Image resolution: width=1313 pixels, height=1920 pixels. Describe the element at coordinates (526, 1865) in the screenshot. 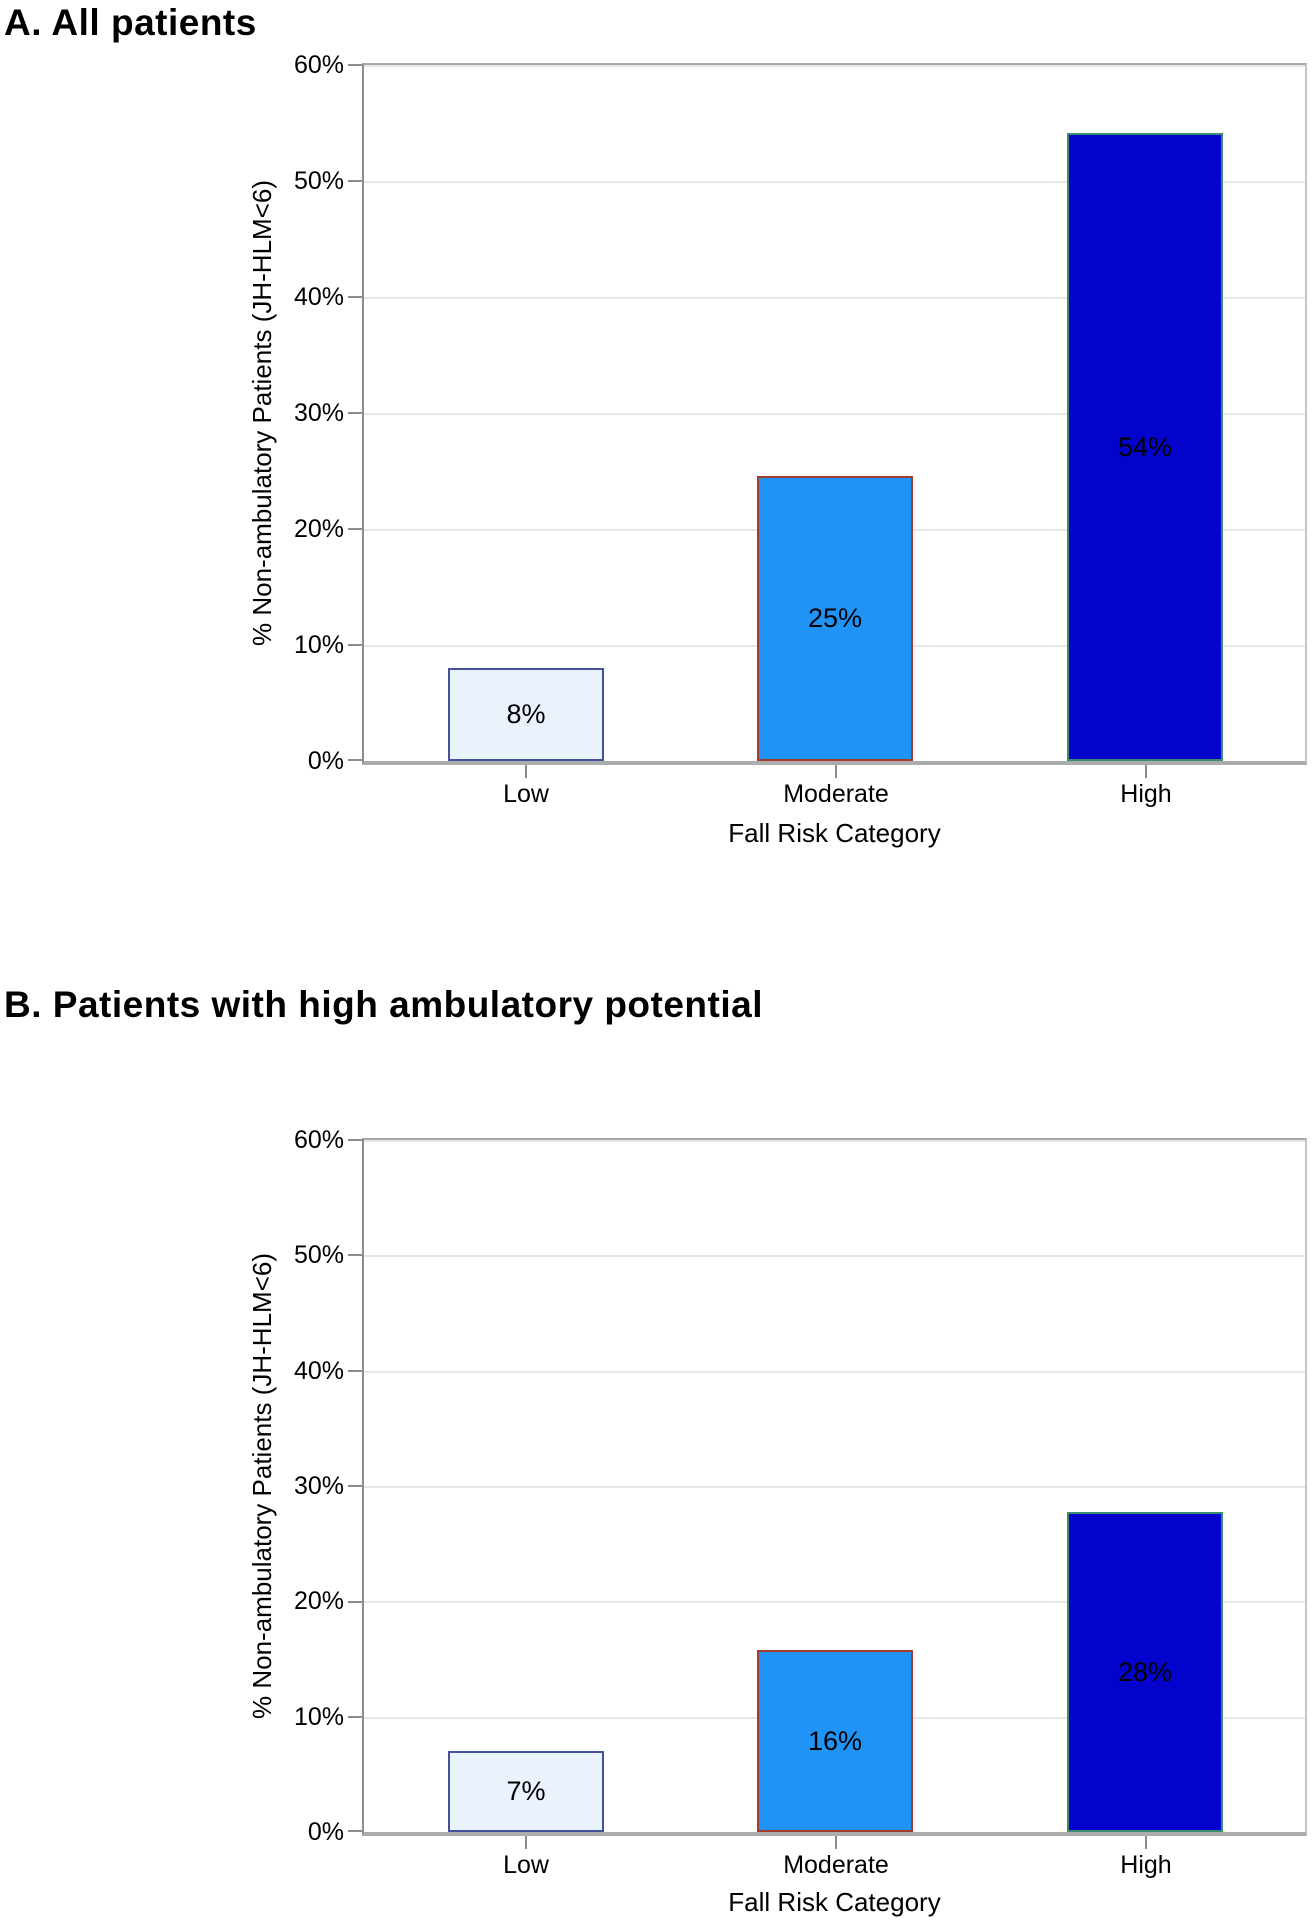

I see `panel-b-cat-low: Low` at that location.